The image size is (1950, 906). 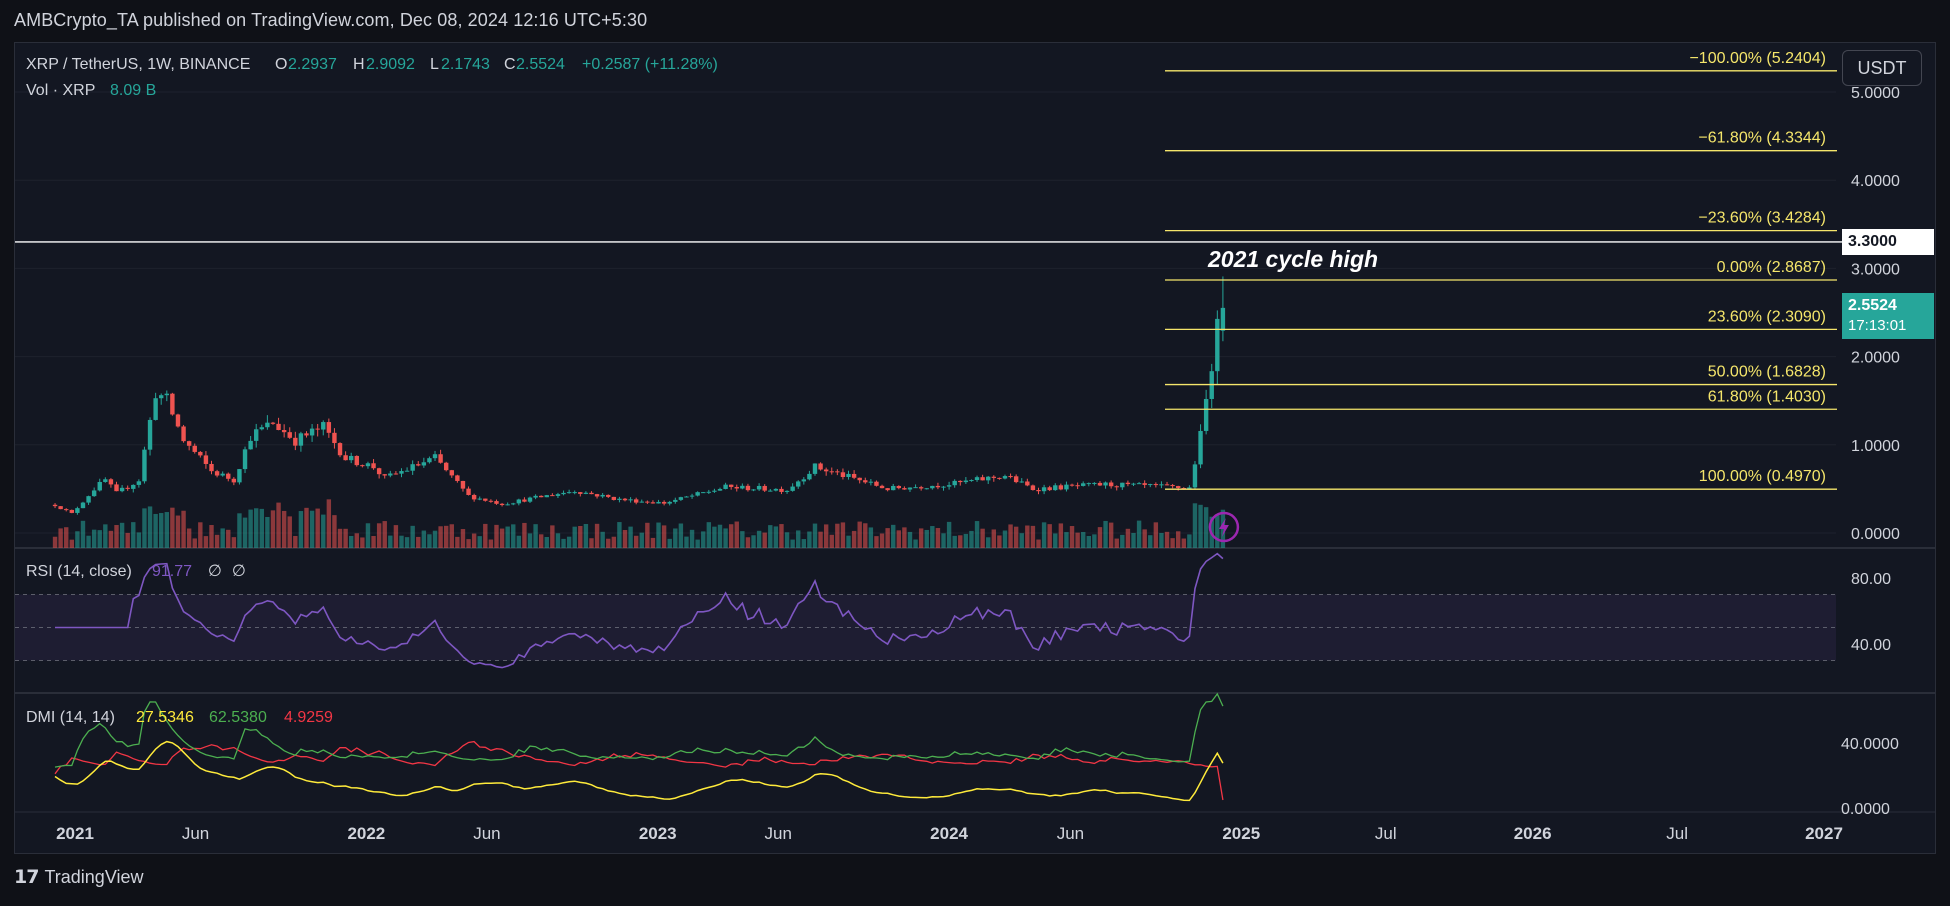 I want to click on fib-label: 100.00% (0.4970), so click(x=1762, y=476).